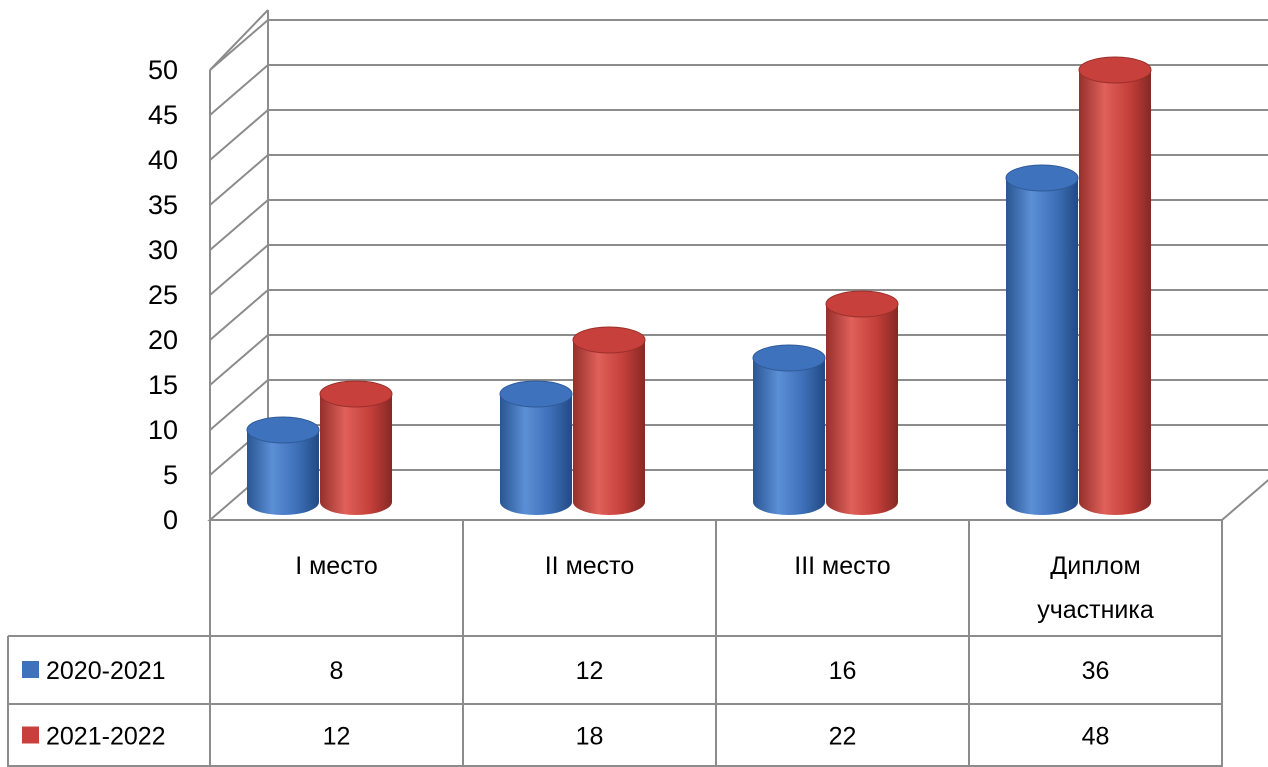 The image size is (1268, 767). Describe the element at coordinates (842, 566) in the screenshot. I see `x-category-label: III место` at that location.